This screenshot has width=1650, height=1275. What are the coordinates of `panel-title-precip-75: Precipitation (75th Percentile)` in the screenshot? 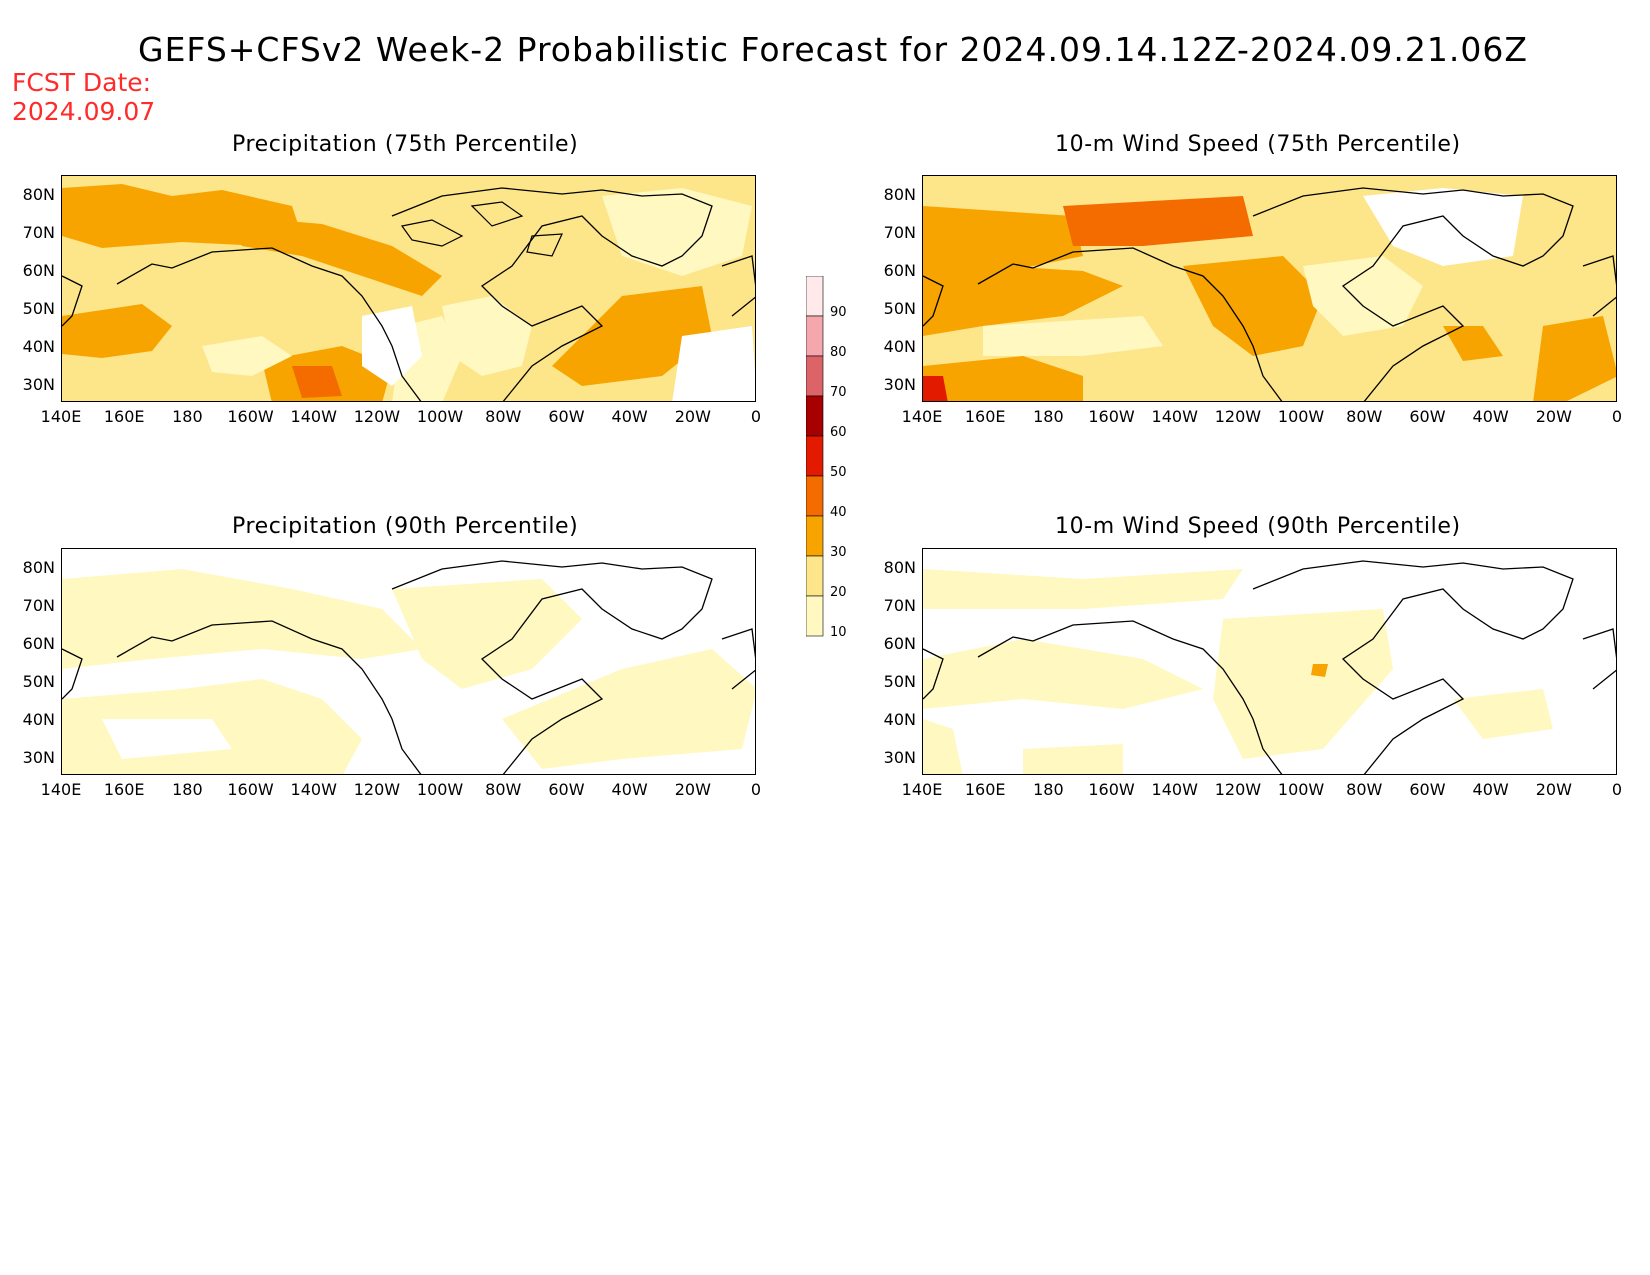 It's located at (405, 144).